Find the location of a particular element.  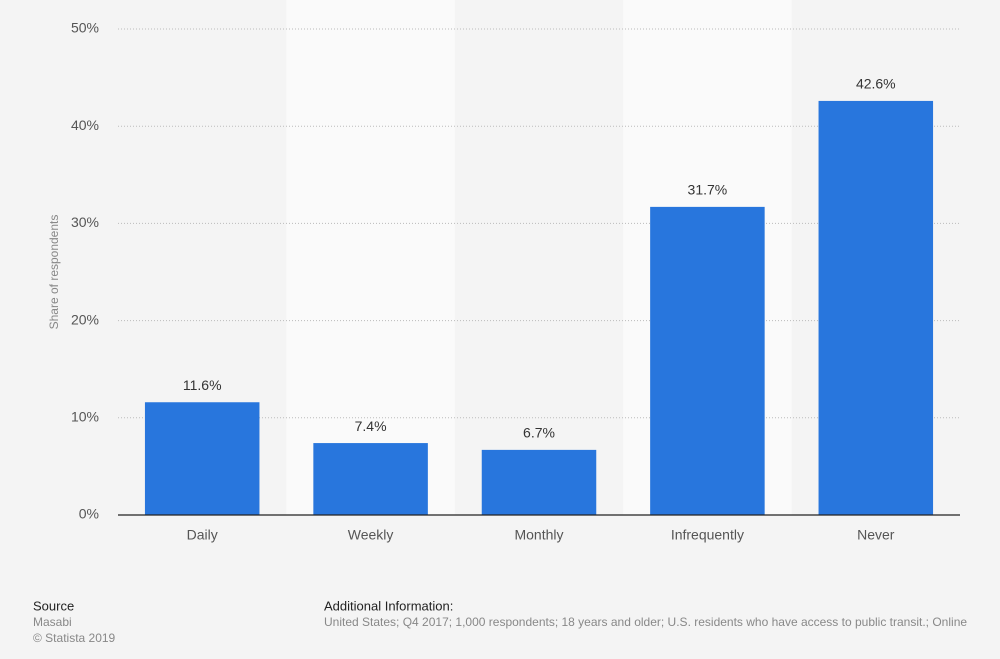

x-tick-label: Weekly is located at coordinates (371, 535).